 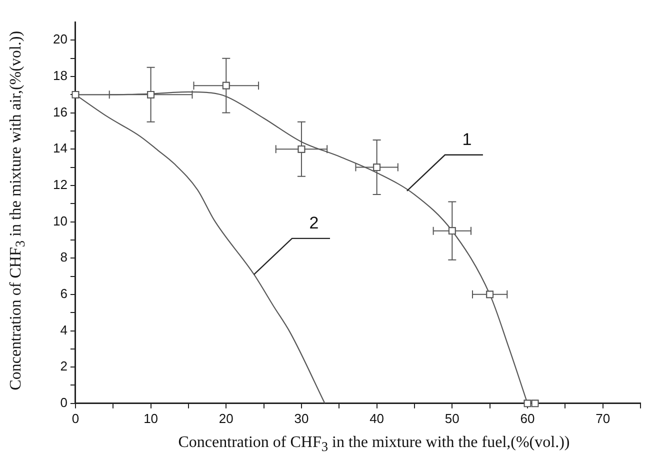 I want to click on x-tick-label: 20, so click(x=226, y=418).